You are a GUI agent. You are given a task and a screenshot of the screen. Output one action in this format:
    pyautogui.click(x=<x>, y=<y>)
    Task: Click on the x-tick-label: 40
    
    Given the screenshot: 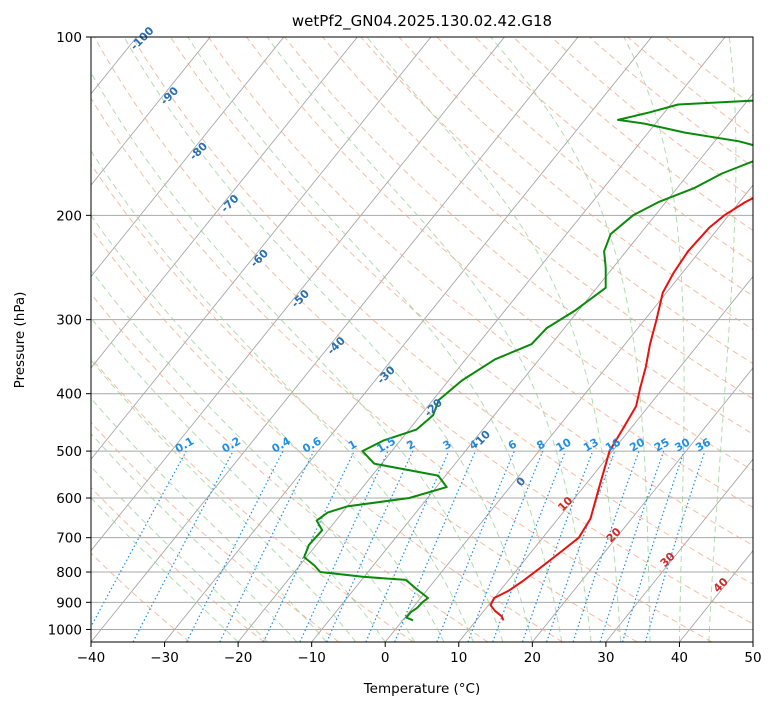 What is the action you would take?
    pyautogui.click(x=679, y=658)
    